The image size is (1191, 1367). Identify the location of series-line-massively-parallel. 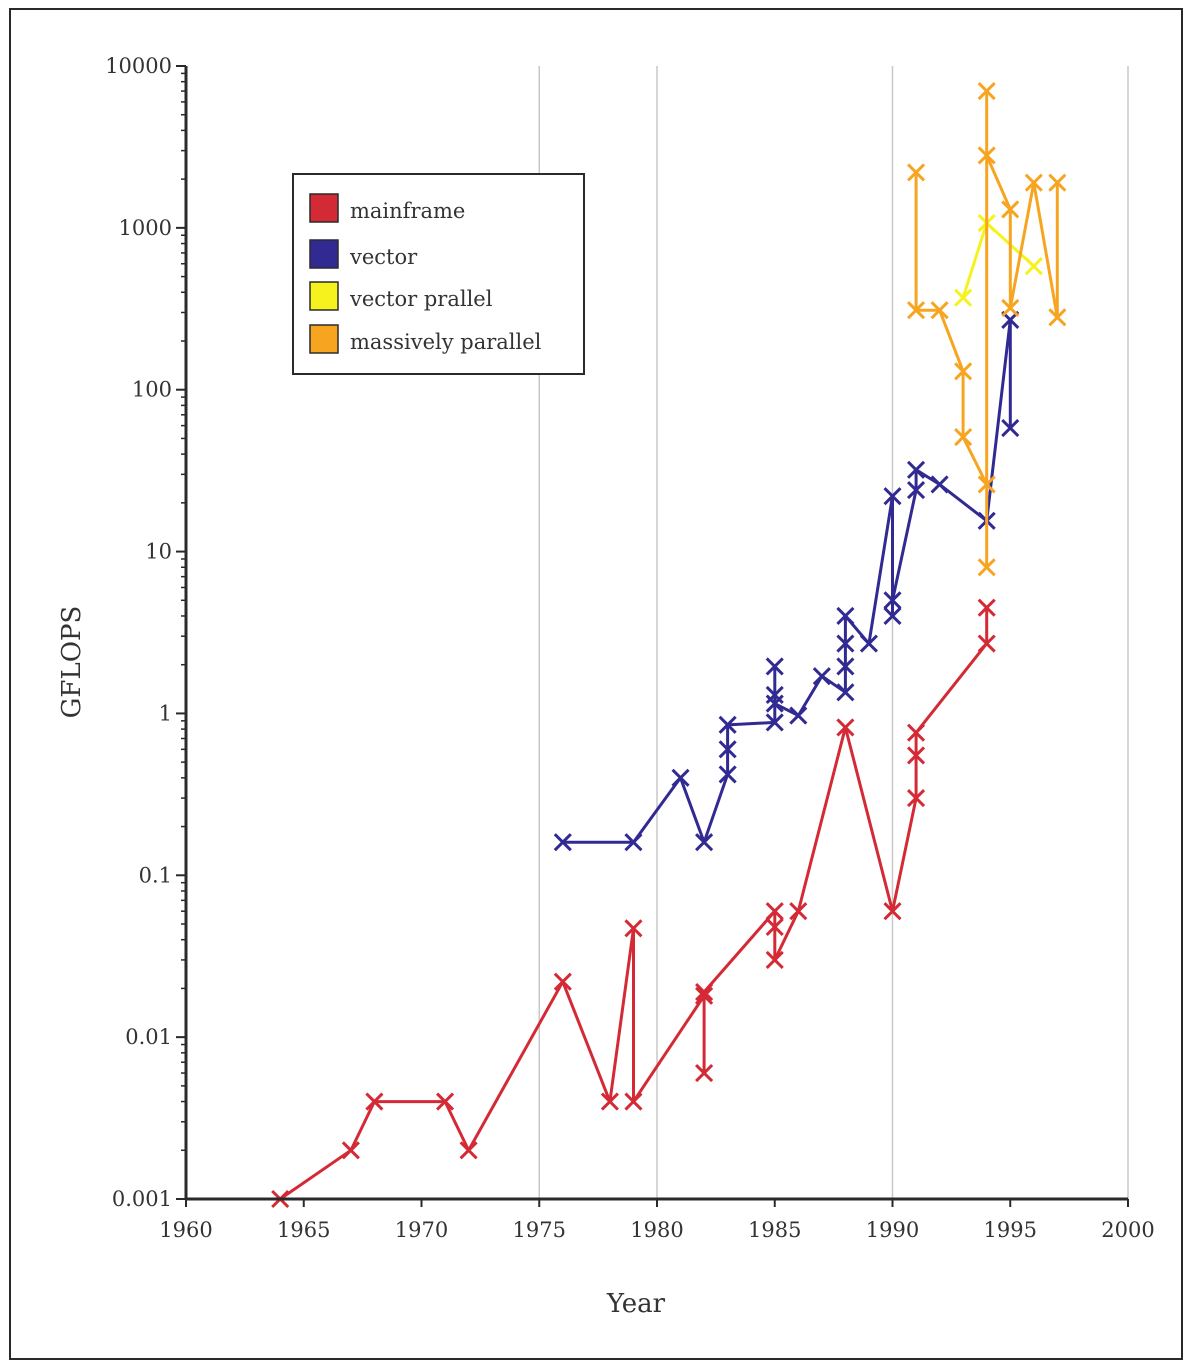
(986, 329).